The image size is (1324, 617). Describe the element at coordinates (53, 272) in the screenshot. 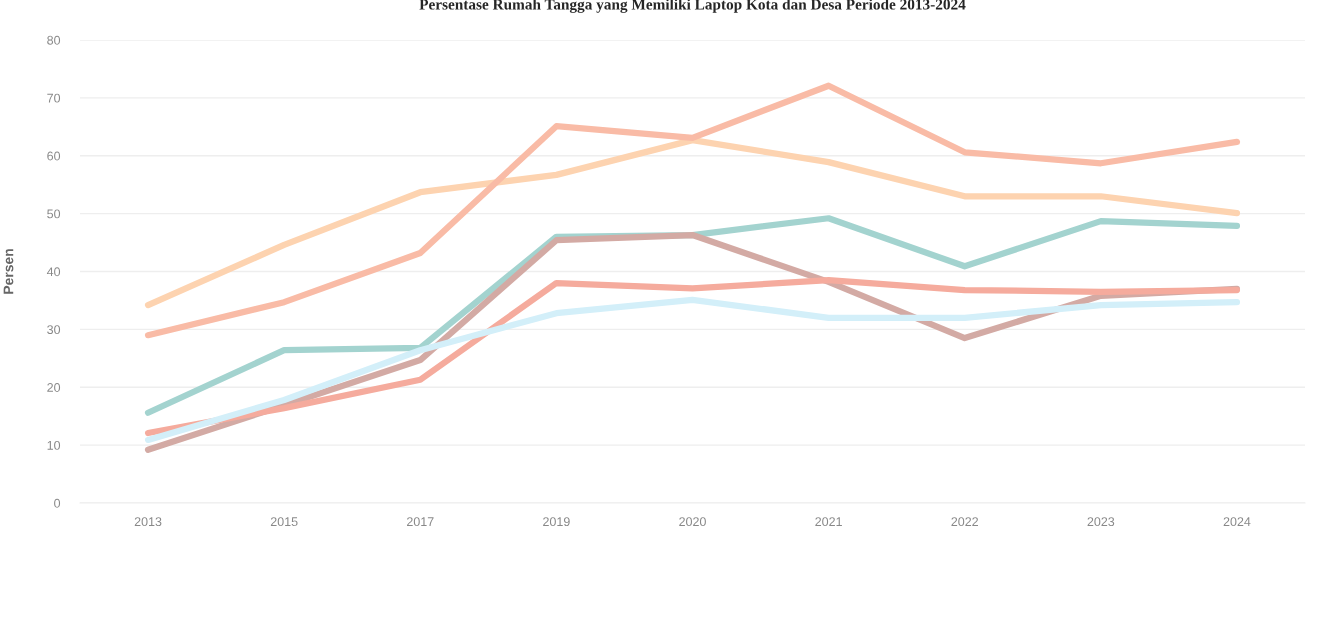

I see `y-tick-label: 40` at that location.